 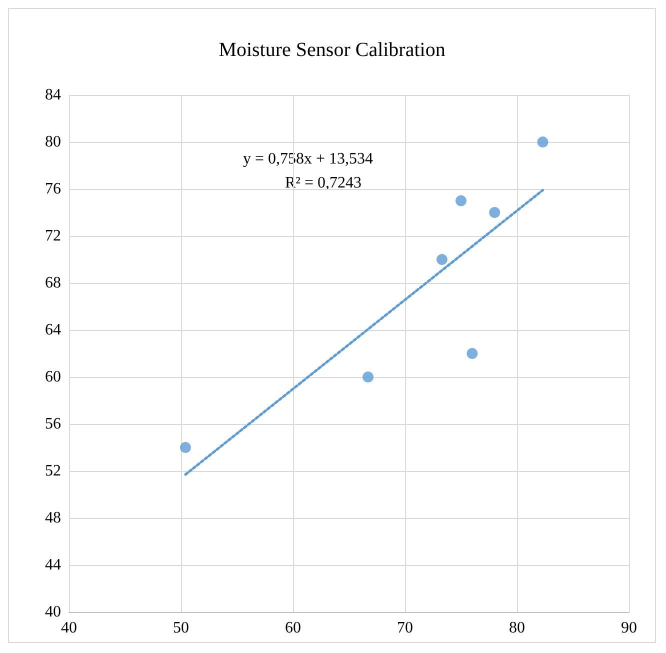 I want to click on y-tick-label: 52, so click(x=53, y=471).